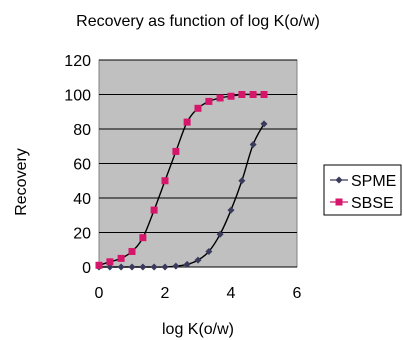  I want to click on legend-label-sbse: SBSE, so click(372, 203).